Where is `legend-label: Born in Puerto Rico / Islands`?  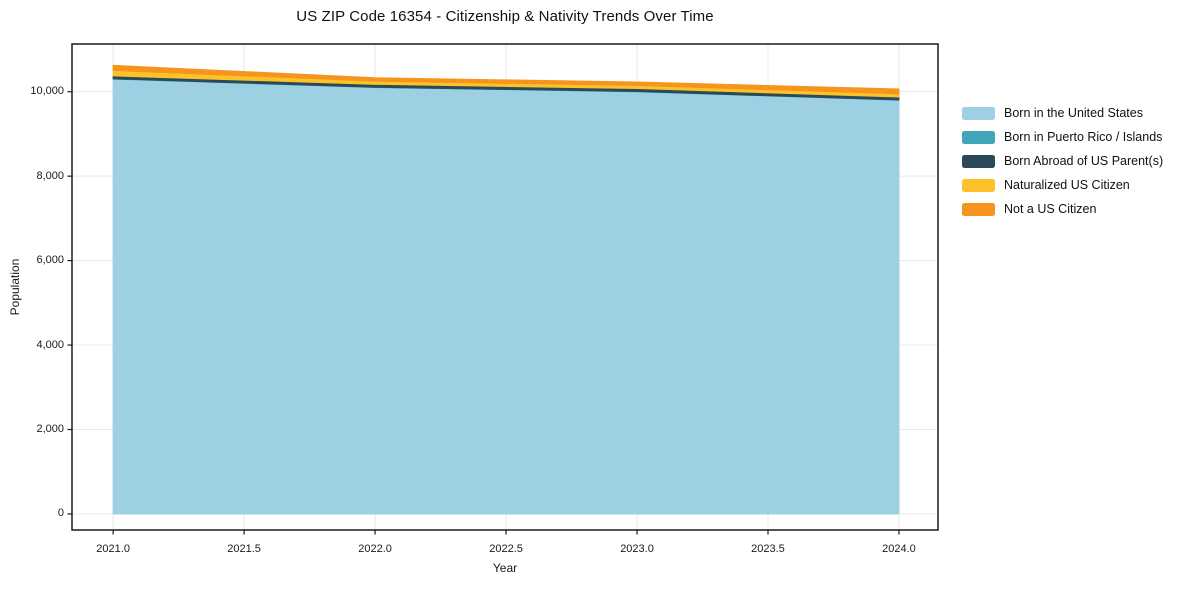 legend-label: Born in Puerto Rico / Islands is located at coordinates (1083, 137).